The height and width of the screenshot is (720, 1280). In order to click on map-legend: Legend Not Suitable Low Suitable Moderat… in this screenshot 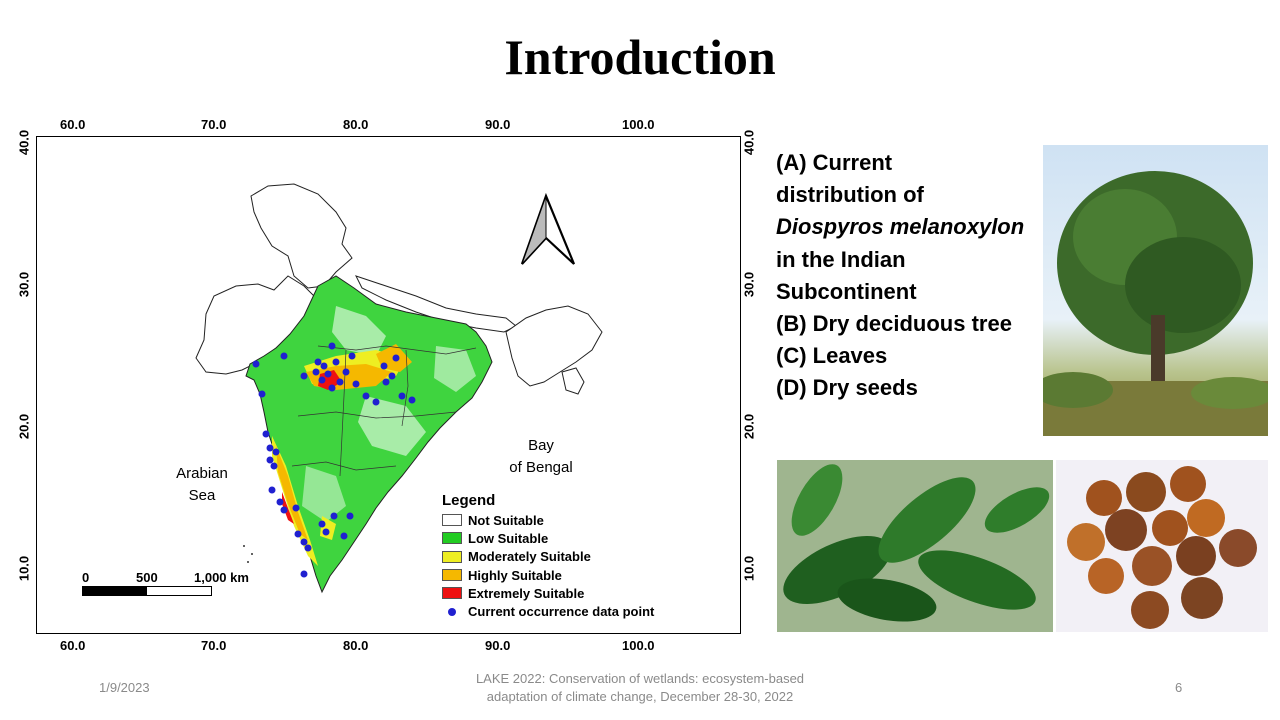, I will do `click(548, 556)`.